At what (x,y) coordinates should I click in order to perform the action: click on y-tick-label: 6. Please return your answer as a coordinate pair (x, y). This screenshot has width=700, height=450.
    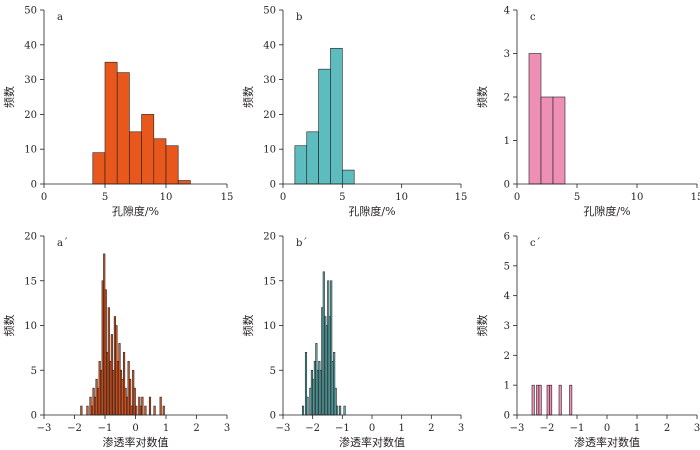
    Looking at the image, I should click on (507, 237).